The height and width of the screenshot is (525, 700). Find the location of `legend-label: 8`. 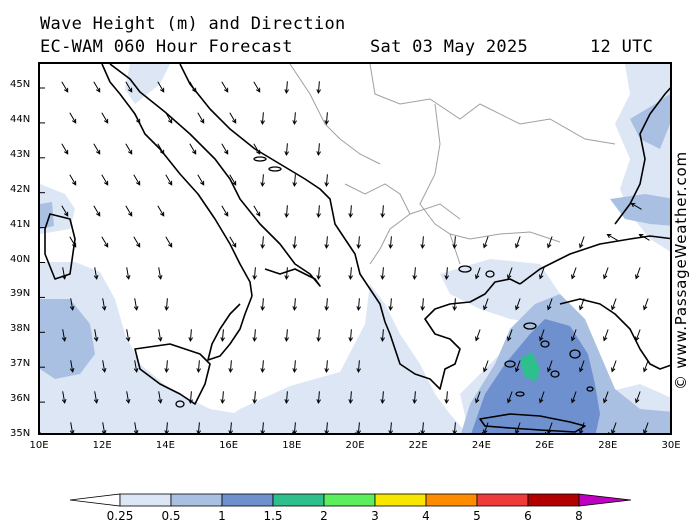

legend-label: 8 is located at coordinates (579, 516).